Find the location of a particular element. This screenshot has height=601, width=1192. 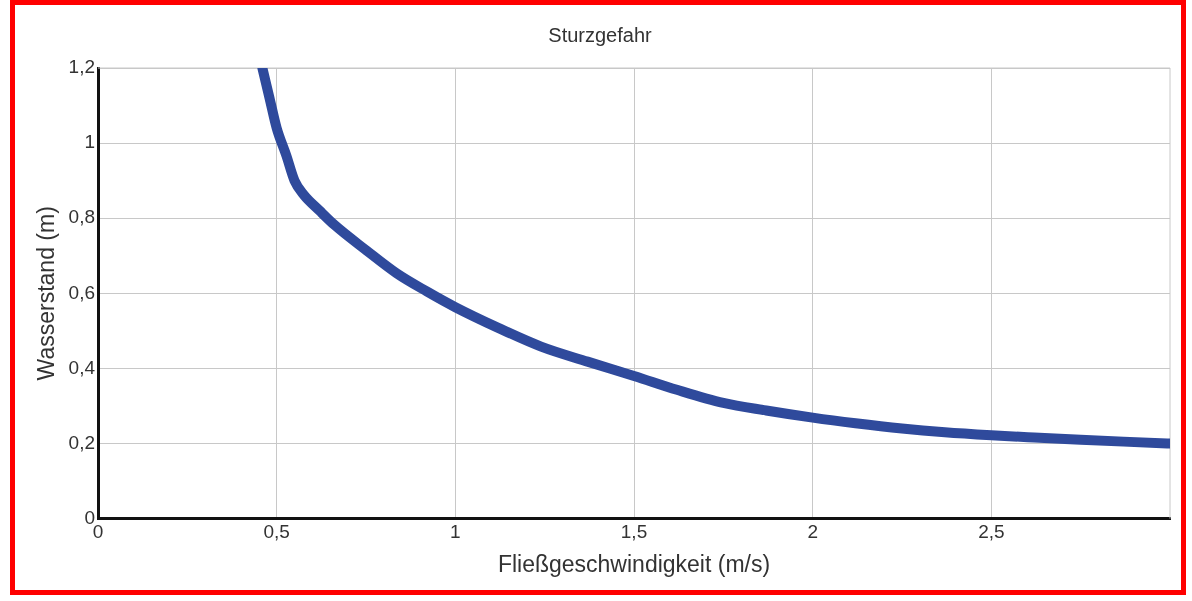

x-tick-label: 2,5 is located at coordinates (991, 532).